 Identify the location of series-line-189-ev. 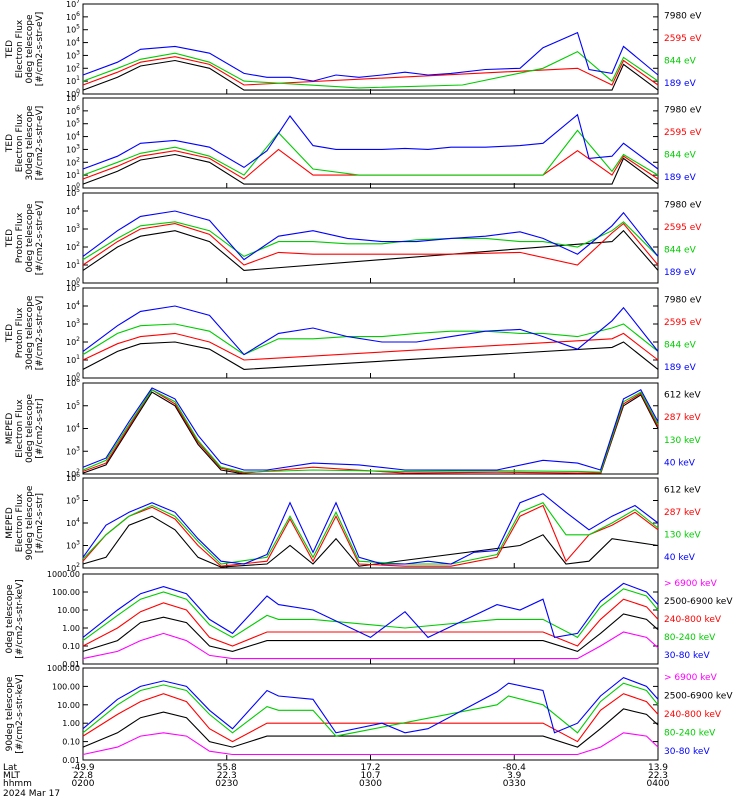
(370, 330).